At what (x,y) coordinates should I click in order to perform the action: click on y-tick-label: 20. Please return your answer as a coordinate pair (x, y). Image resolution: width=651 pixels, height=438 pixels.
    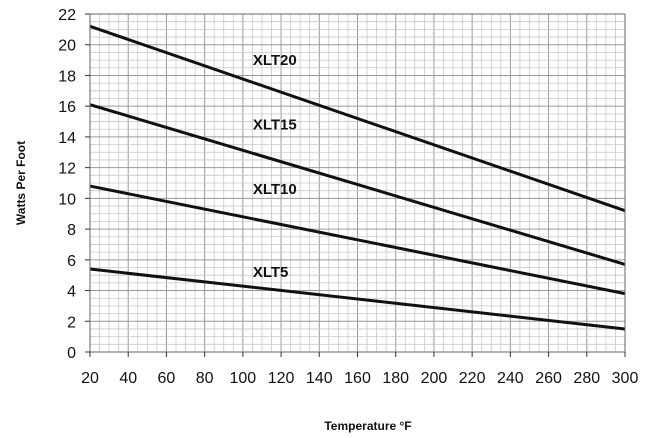
    Looking at the image, I should click on (67, 46).